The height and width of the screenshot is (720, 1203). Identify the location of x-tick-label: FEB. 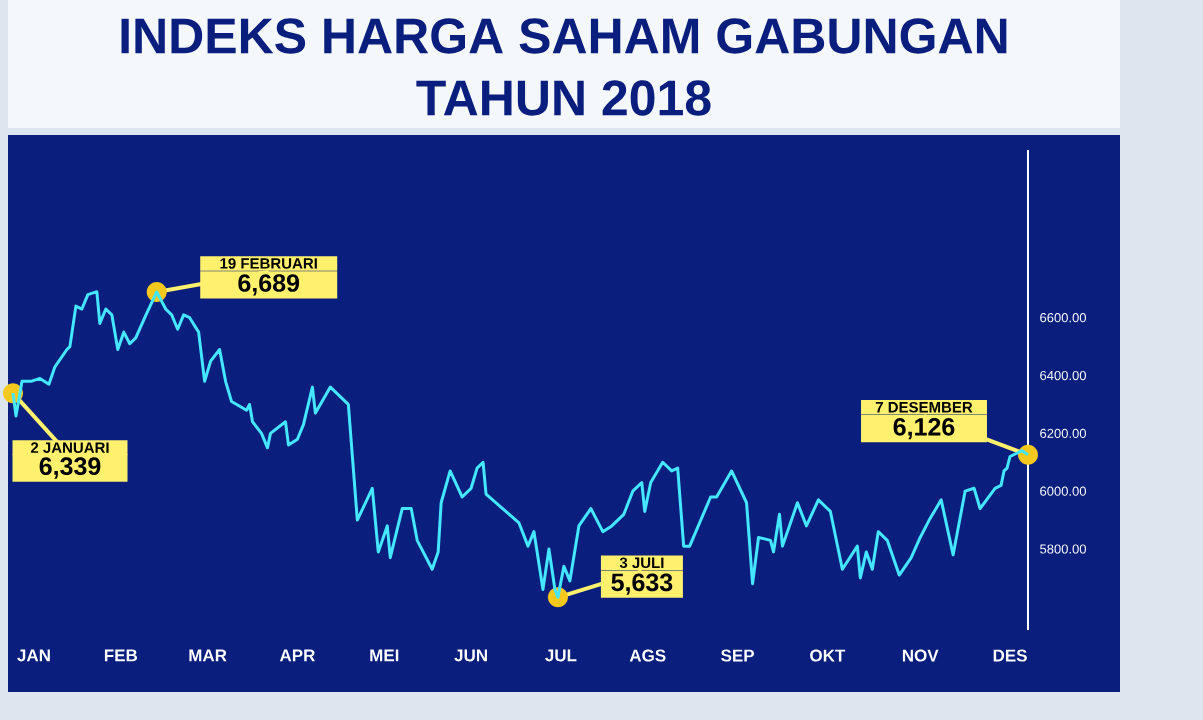
(121, 655).